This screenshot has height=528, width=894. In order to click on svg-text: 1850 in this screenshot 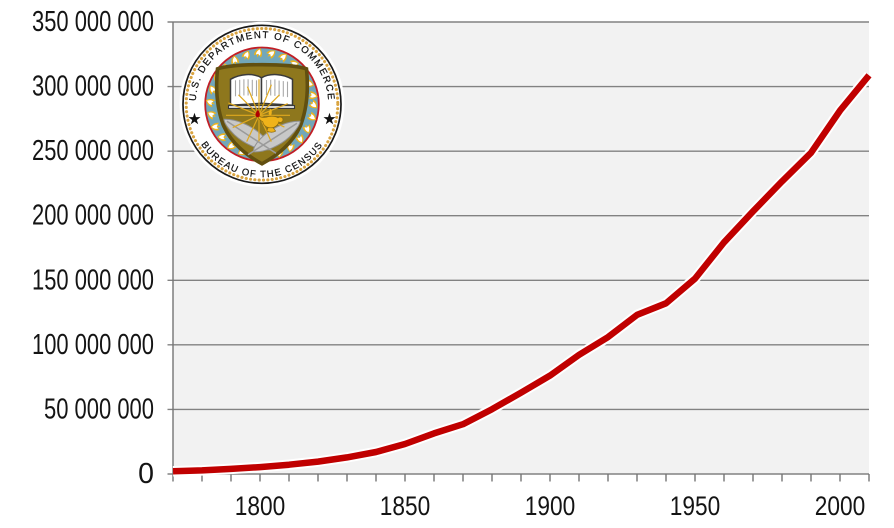, I will do `click(405, 506)`.